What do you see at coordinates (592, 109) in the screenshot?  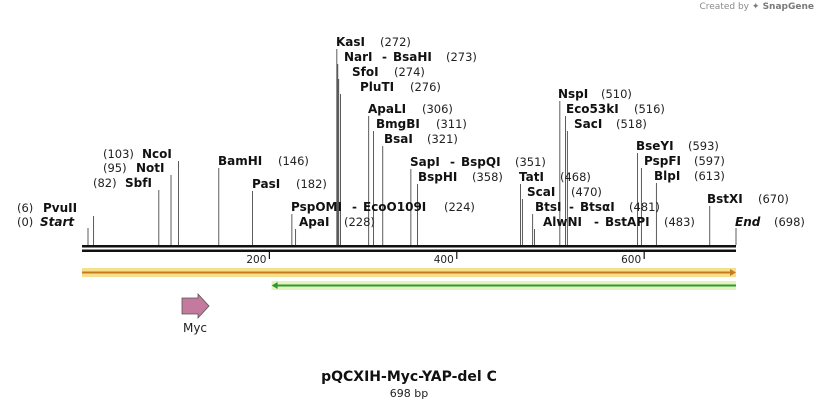 I see `site-label-eco53ki: Eco53kI` at bounding box center [592, 109].